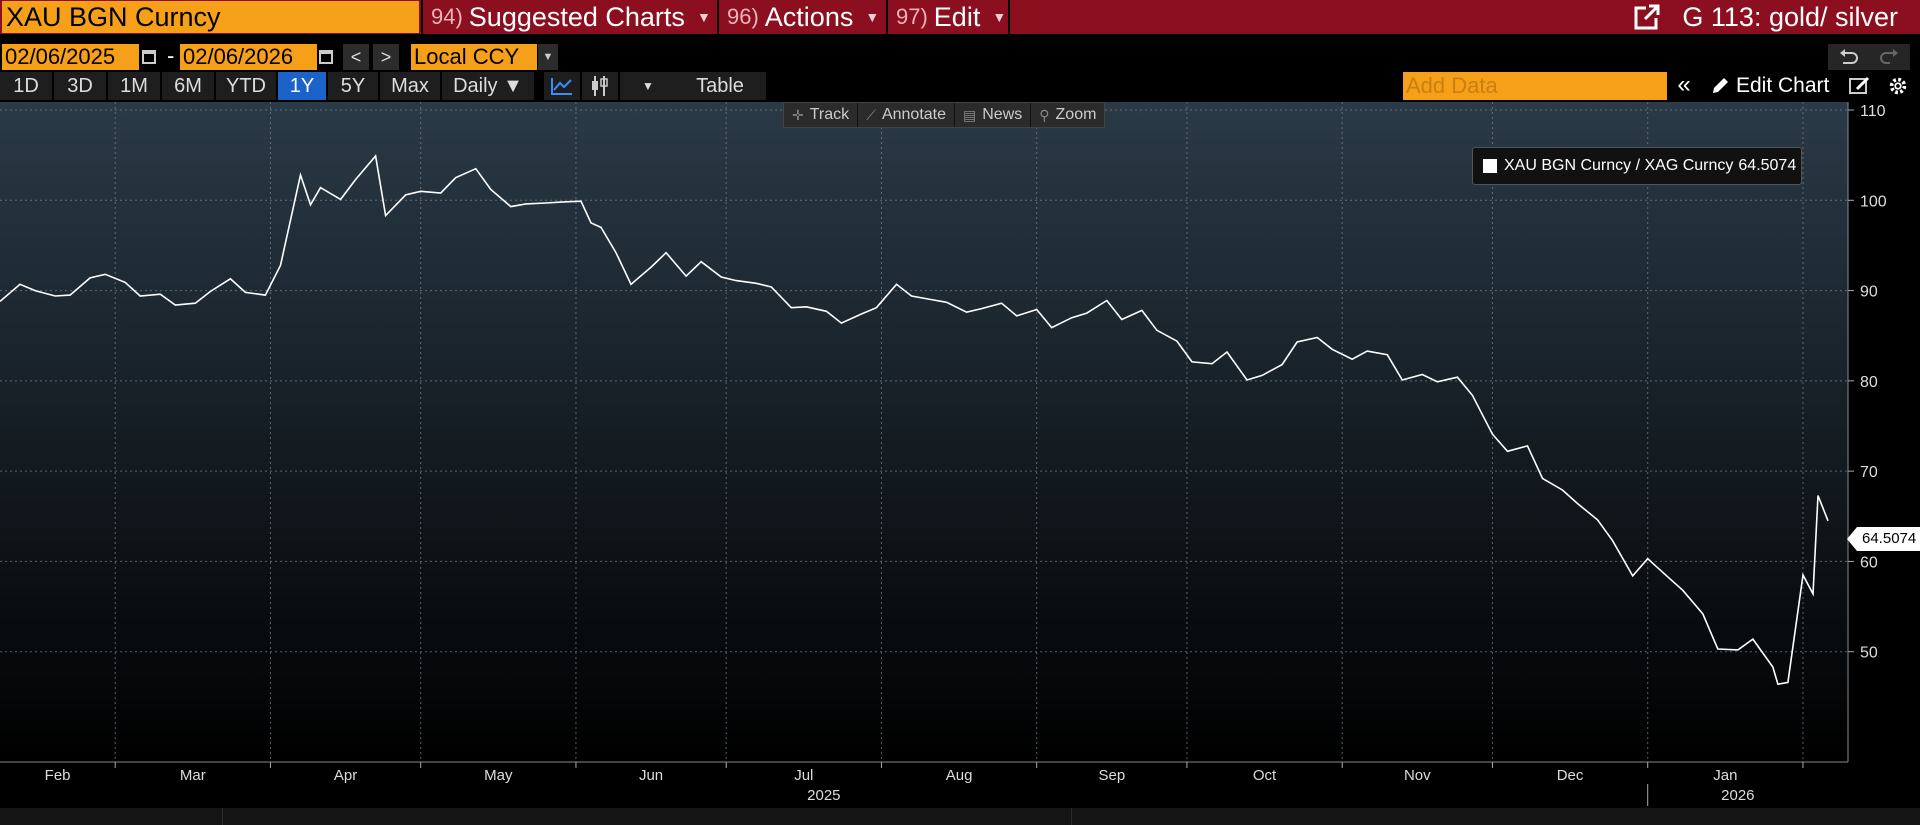 Image resolution: width=1920 pixels, height=825 pixels. What do you see at coordinates (498, 775) in the screenshot?
I see `x-tick-label: May` at bounding box center [498, 775].